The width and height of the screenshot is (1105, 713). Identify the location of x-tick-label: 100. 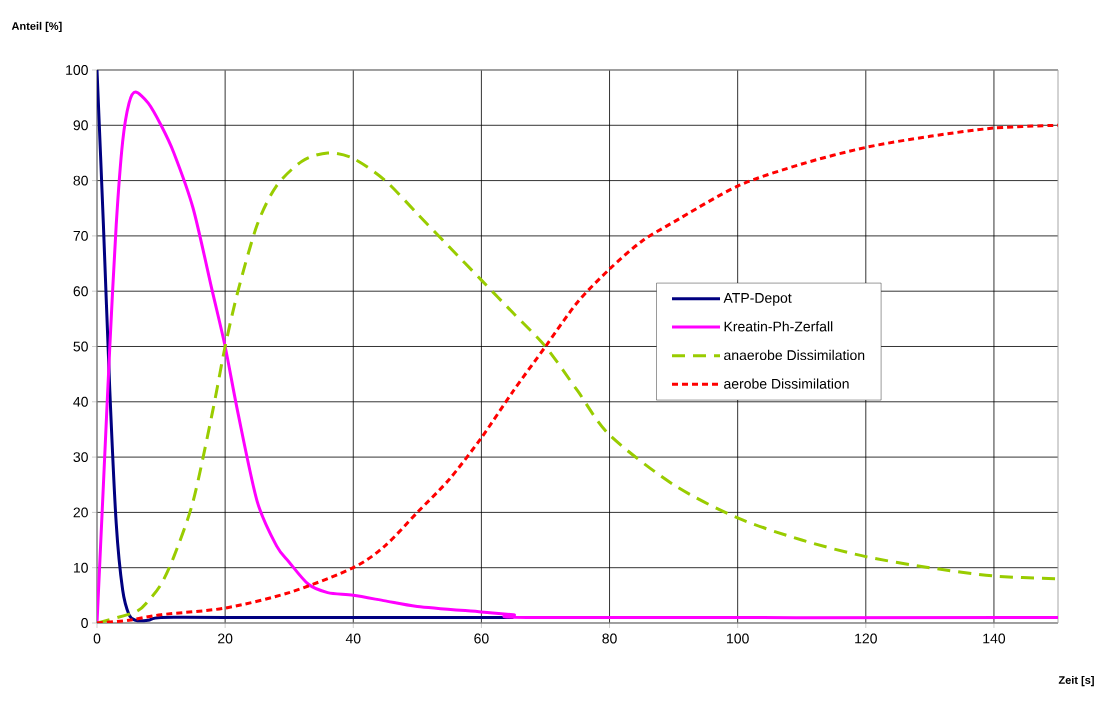
(738, 638).